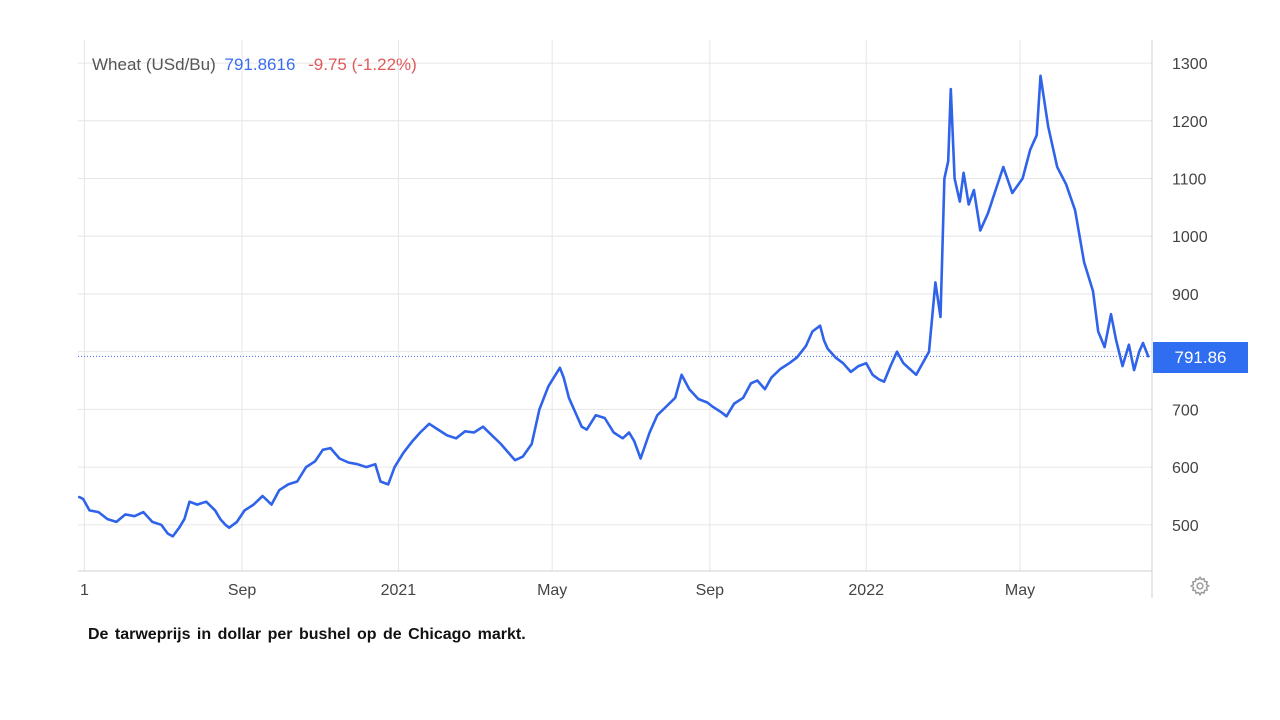 The height and width of the screenshot is (720, 1280). I want to click on current-price-label: 791.86, so click(1200, 357).